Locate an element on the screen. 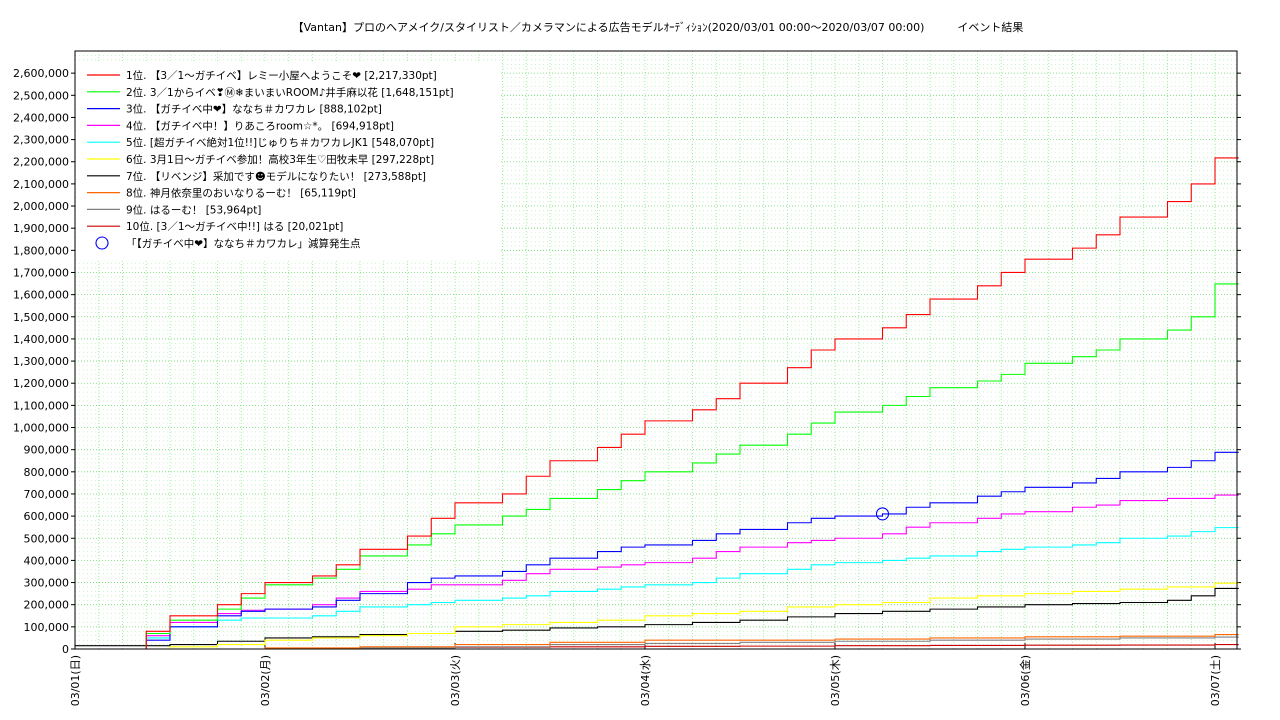 This screenshot has height=720, width=1280. y-tick-label: 1,800,000 is located at coordinates (41, 250).